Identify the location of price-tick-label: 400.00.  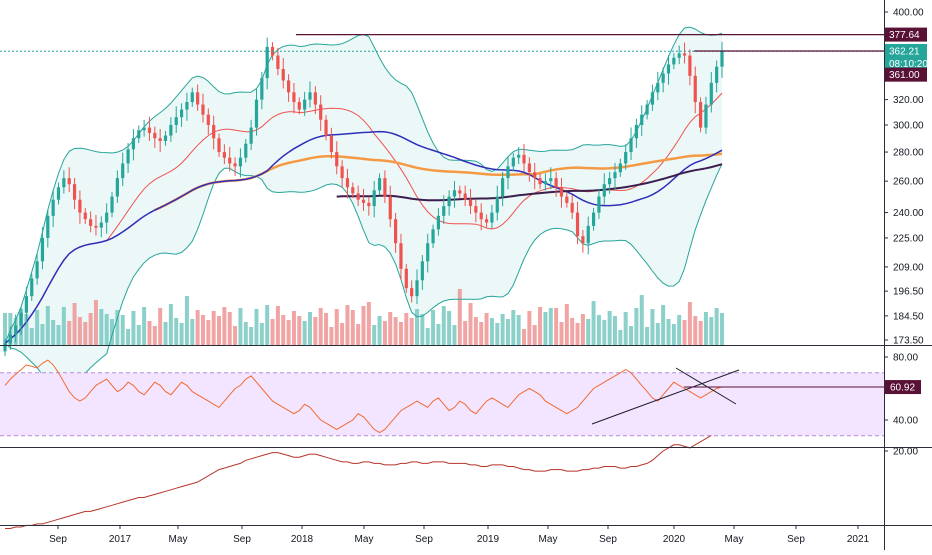
(908, 13).